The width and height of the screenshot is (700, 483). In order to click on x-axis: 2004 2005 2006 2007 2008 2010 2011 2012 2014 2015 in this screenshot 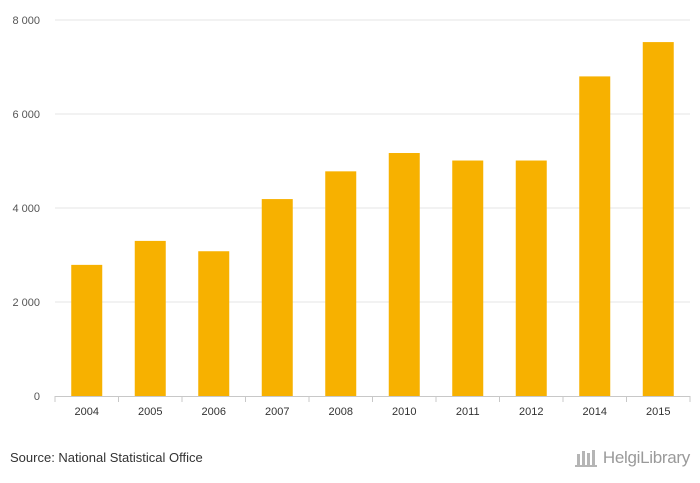, I will do `click(372, 407)`.